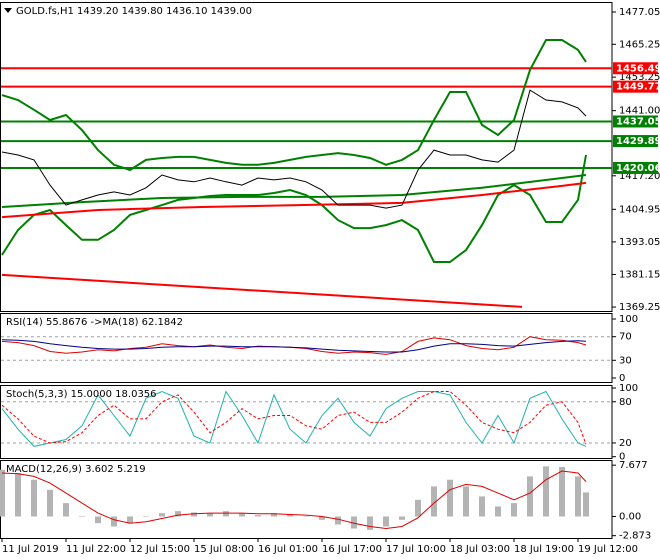 Image resolution: width=660 pixels, height=560 pixels. I want to click on level-label: 1429.89, so click(638, 141).